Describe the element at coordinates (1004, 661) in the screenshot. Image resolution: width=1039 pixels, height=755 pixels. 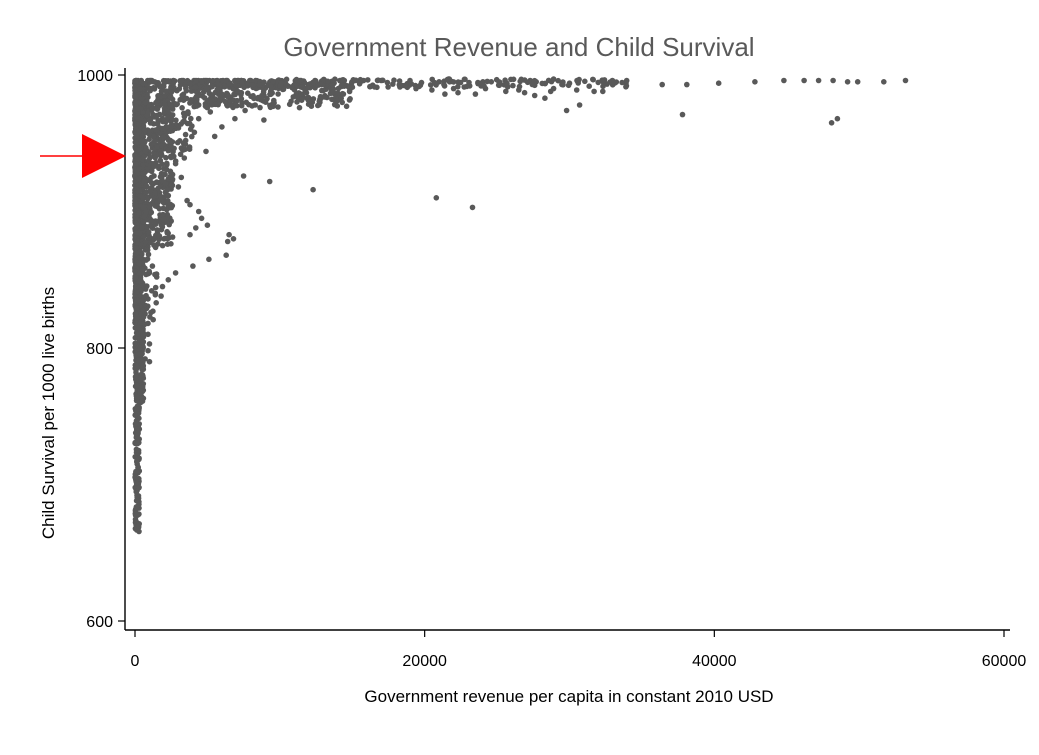
I see `x-tick-label: 60000` at that location.